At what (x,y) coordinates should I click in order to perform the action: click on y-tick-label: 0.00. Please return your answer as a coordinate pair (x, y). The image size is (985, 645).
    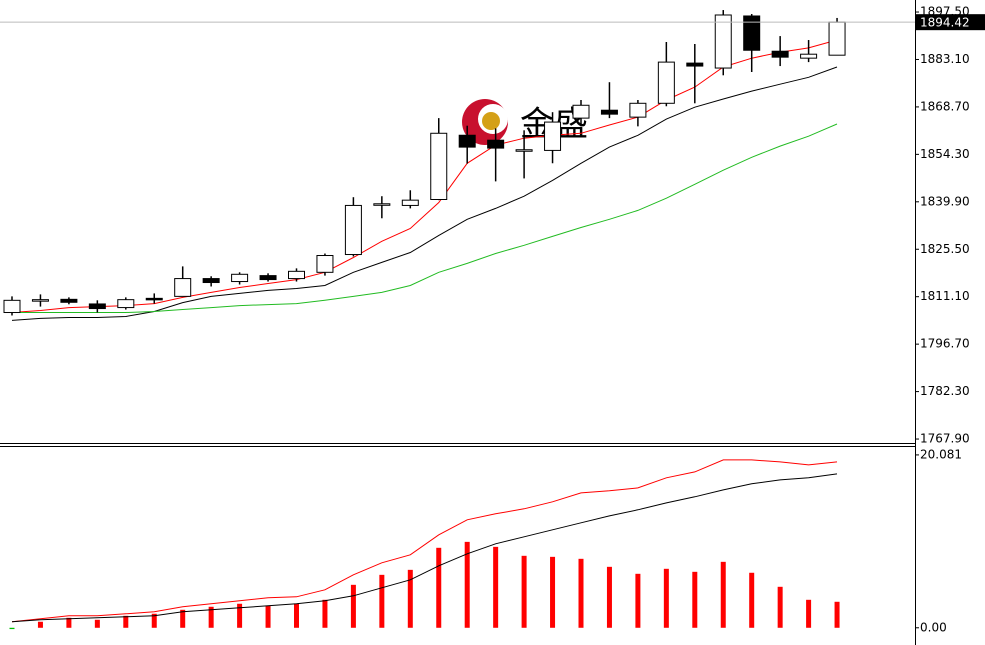
    Looking at the image, I should click on (933, 627).